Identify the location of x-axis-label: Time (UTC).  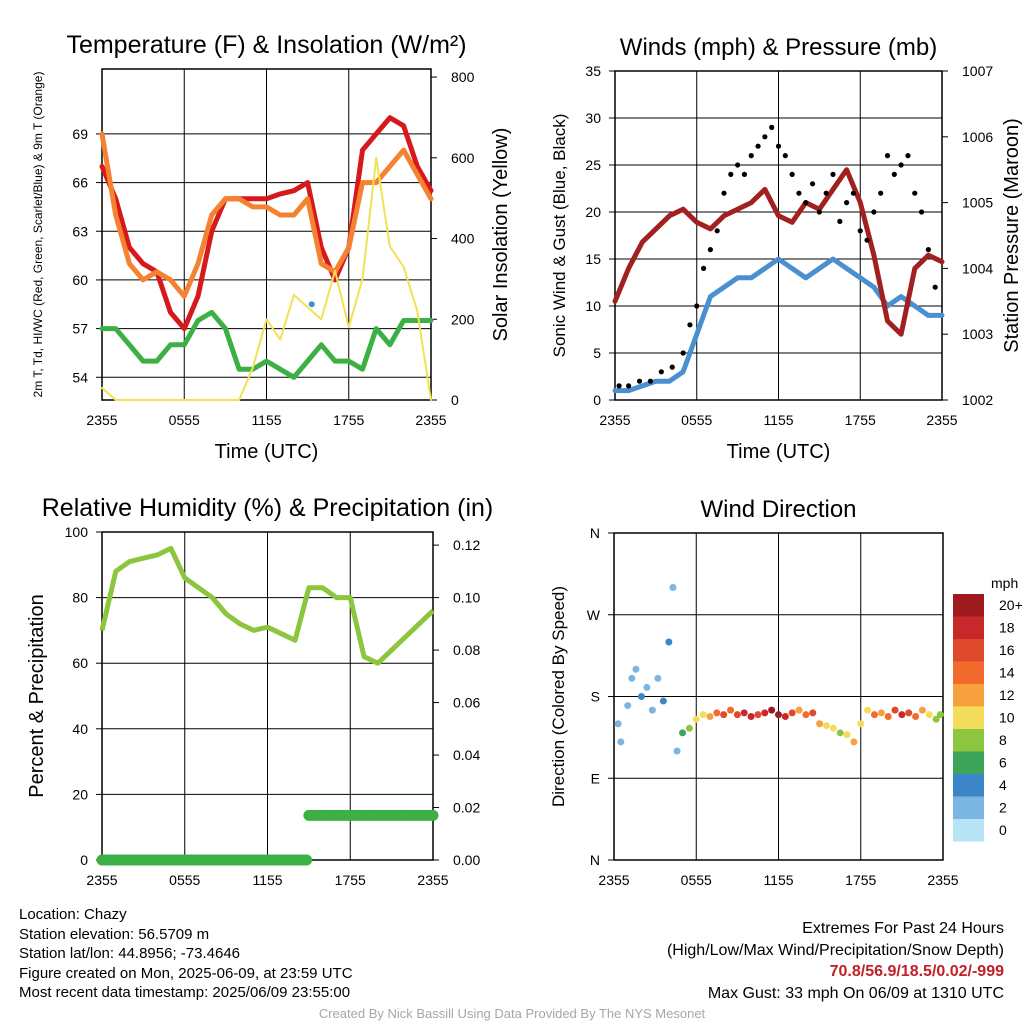
(267, 452).